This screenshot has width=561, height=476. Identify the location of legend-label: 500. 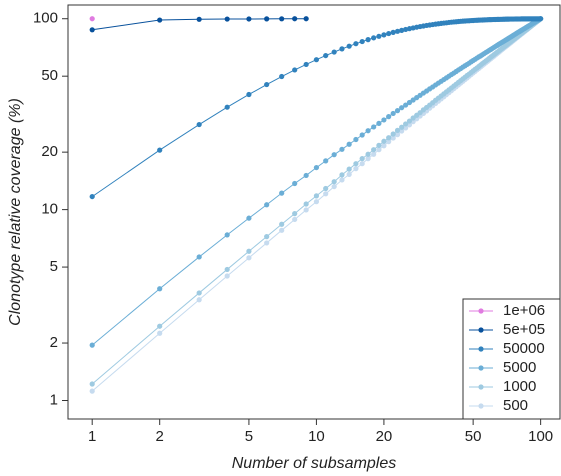
(515, 405).